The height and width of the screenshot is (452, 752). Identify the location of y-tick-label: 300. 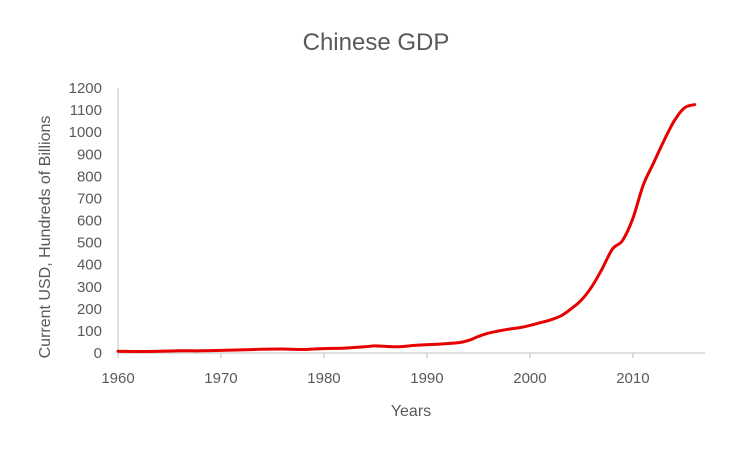
(89, 287).